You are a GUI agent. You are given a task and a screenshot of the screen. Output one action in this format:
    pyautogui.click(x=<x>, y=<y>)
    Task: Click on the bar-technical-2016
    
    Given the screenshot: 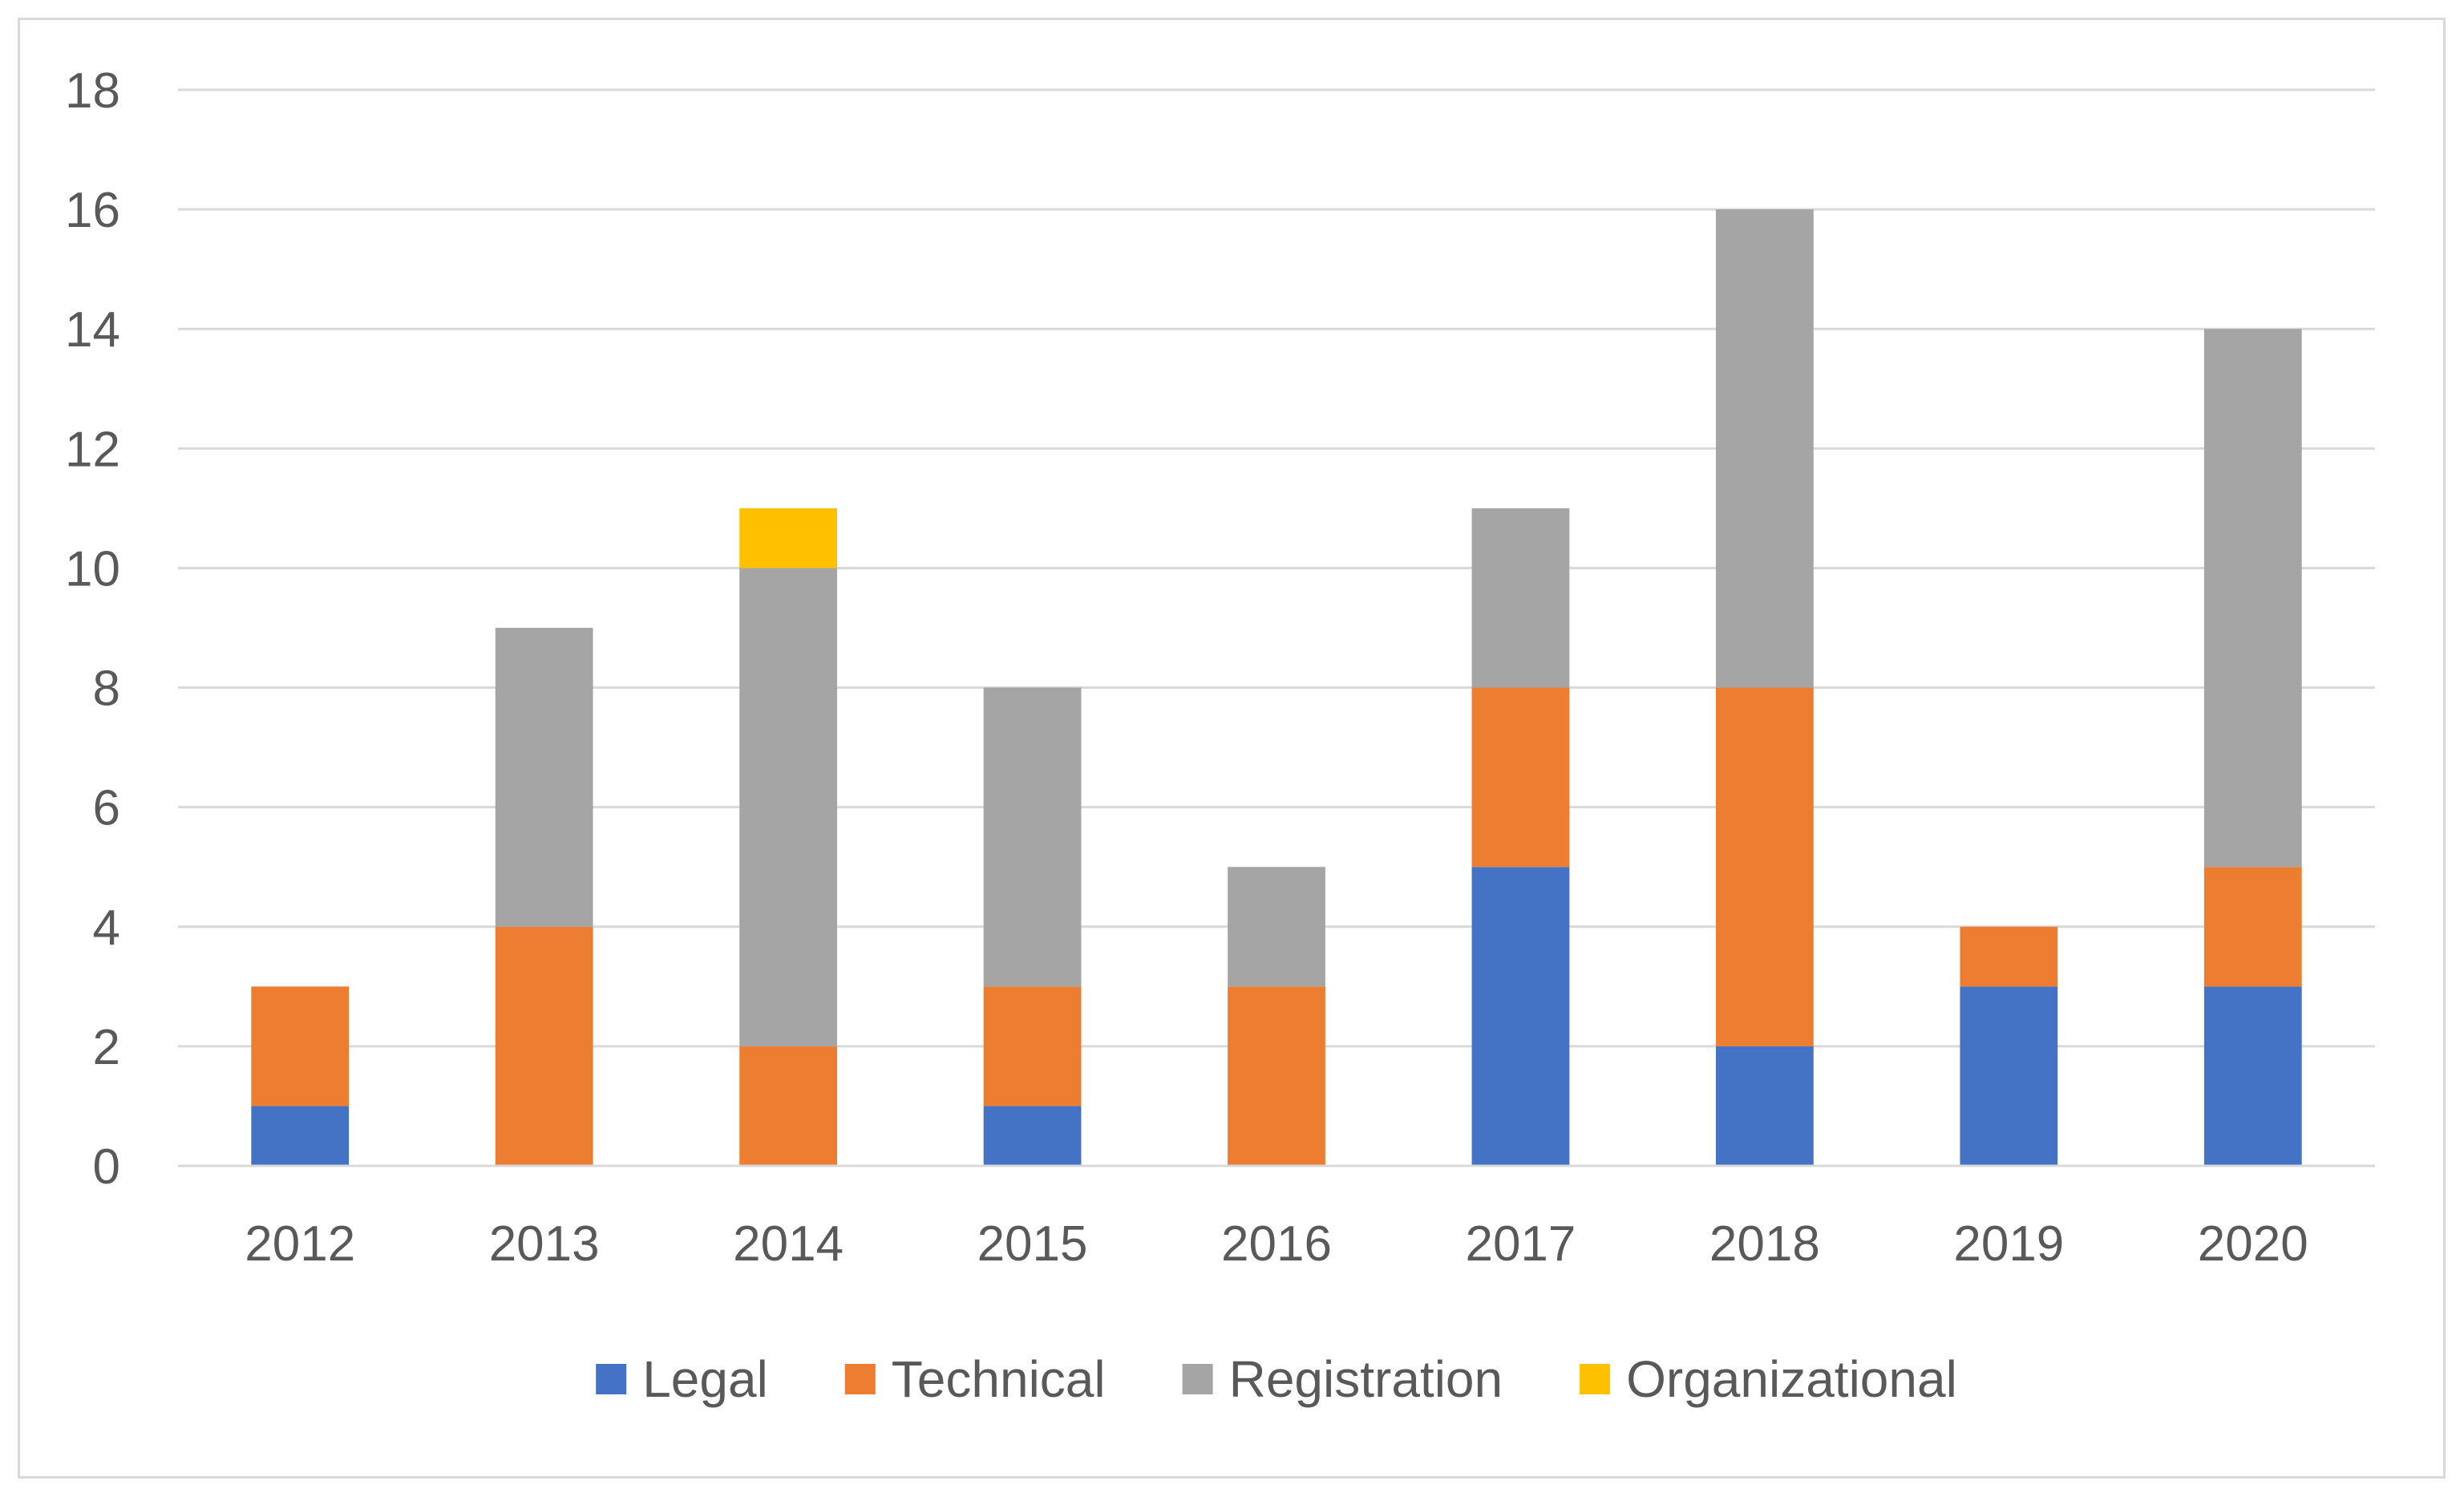 What is the action you would take?
    pyautogui.click(x=1276, y=1076)
    